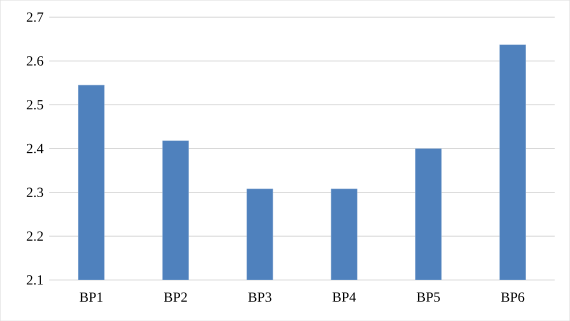  Describe the element at coordinates (260, 297) in the screenshot. I see `x-tick-label: BP3` at that location.